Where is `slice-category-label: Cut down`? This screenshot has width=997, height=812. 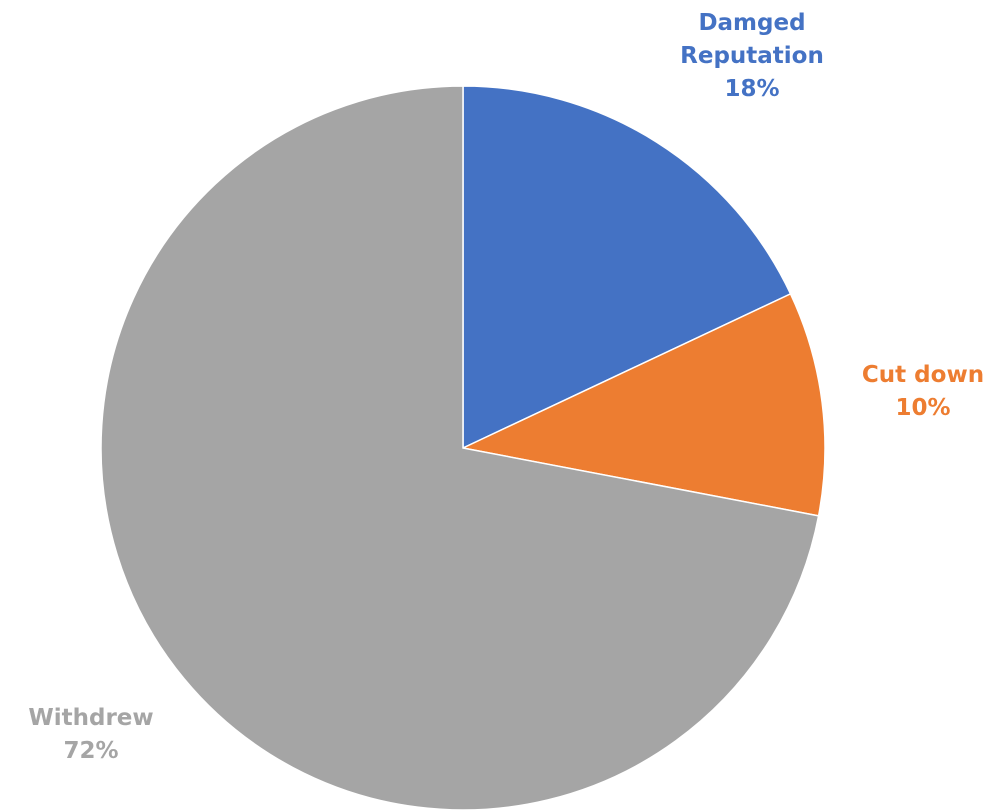
slice-category-label: Cut down is located at coordinates (923, 375).